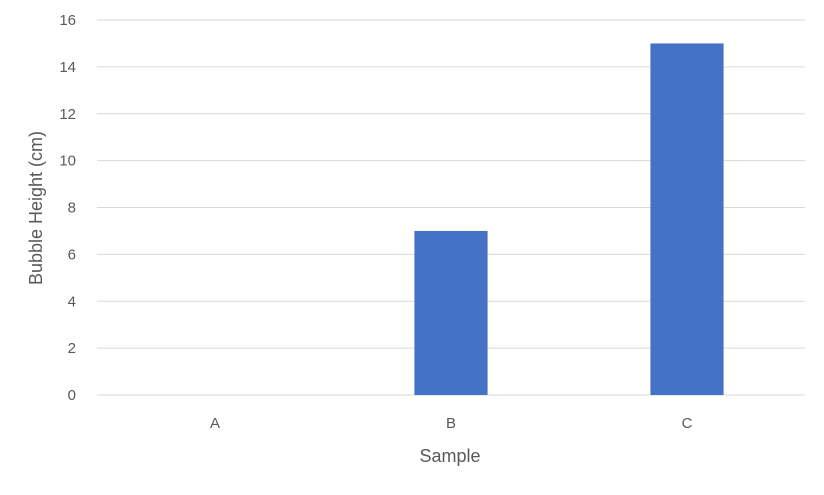 The height and width of the screenshot is (495, 824). I want to click on y-axis-title: Bubble Height (cm), so click(36, 208).